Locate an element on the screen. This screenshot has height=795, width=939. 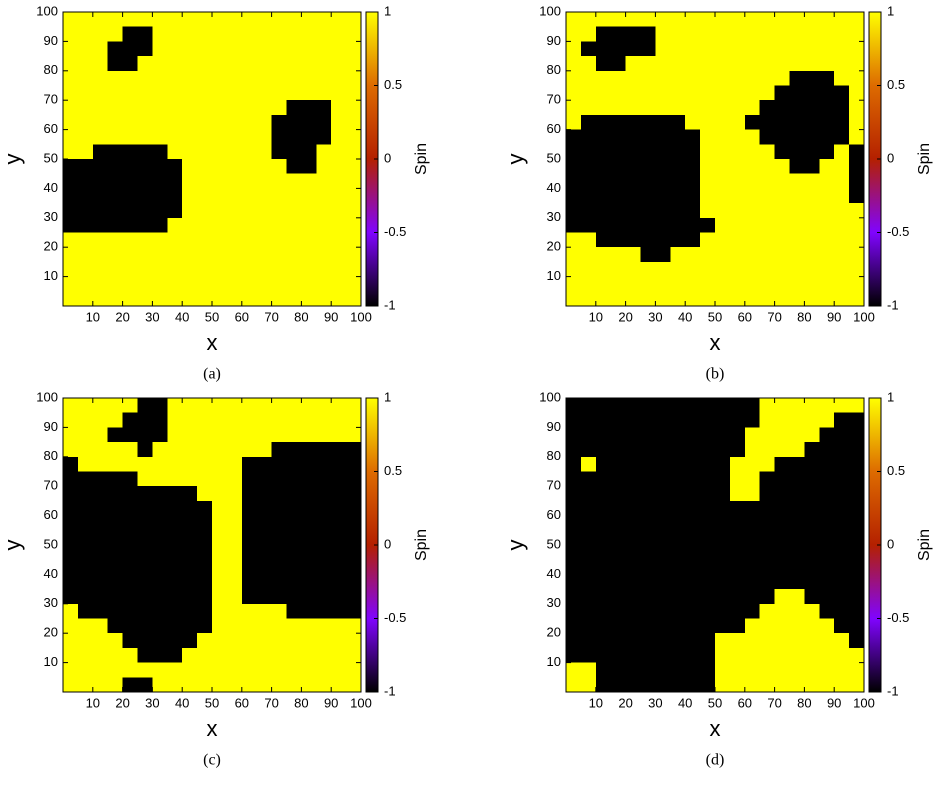
y-tick-label: 90 is located at coordinates (51, 40).